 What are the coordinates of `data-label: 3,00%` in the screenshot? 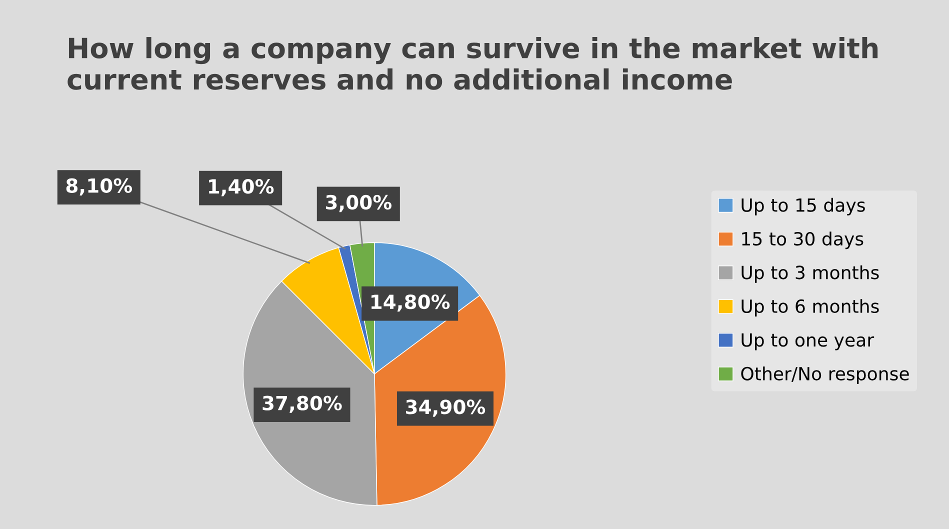 It's located at (359, 203).